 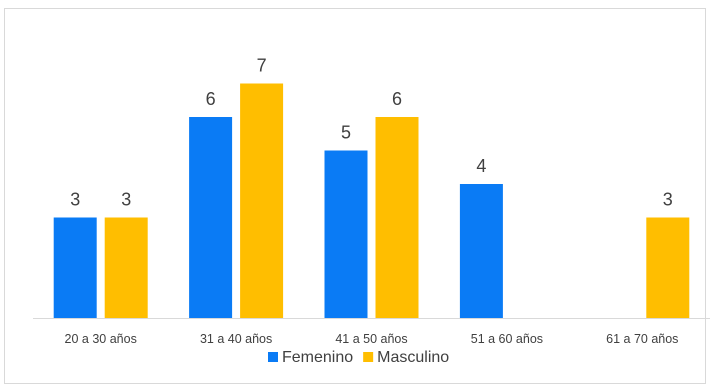 I want to click on x-tick-label-4: 51 a 60 años, so click(x=507, y=339).